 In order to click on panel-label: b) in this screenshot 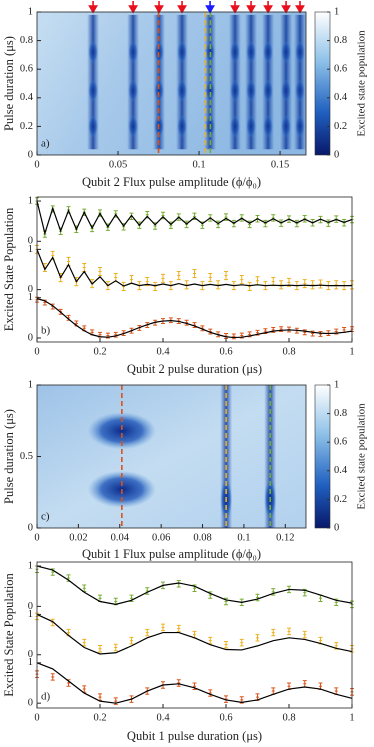, I will do `click(46, 331)`.